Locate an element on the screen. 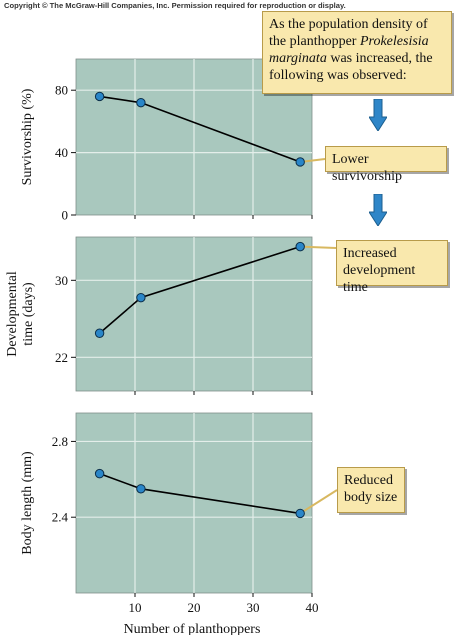 The height and width of the screenshot is (635, 460). y-tick-label: 40 is located at coordinates (61, 152).